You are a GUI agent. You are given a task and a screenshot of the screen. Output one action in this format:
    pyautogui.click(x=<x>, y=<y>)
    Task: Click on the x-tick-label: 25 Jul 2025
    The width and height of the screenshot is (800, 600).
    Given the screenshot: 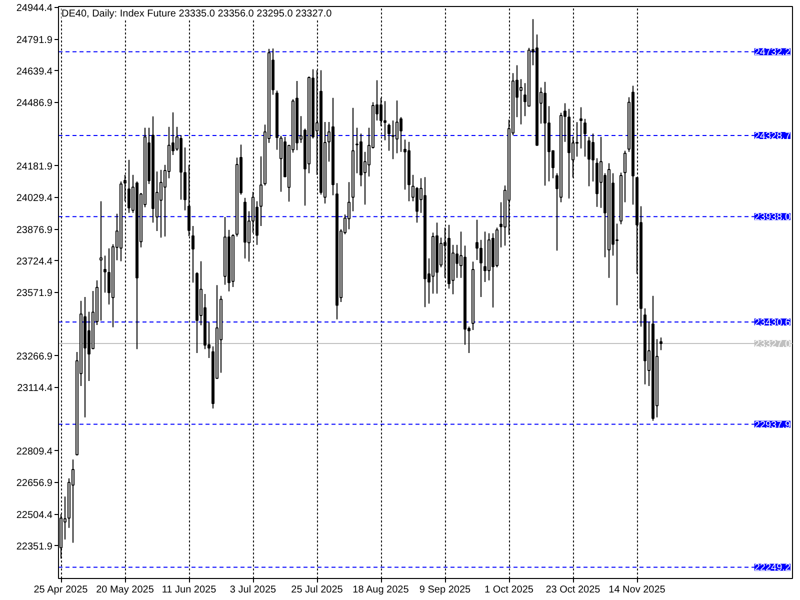 What is the action you would take?
    pyautogui.click(x=317, y=590)
    